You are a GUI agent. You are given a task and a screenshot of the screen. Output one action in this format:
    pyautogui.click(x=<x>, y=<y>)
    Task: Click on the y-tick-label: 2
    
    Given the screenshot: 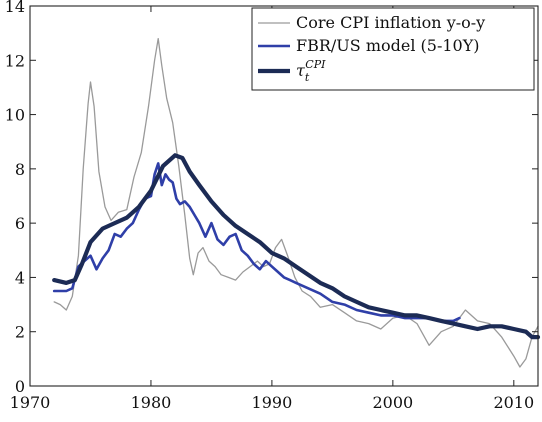 What is the action you would take?
    pyautogui.click(x=20, y=332)
    